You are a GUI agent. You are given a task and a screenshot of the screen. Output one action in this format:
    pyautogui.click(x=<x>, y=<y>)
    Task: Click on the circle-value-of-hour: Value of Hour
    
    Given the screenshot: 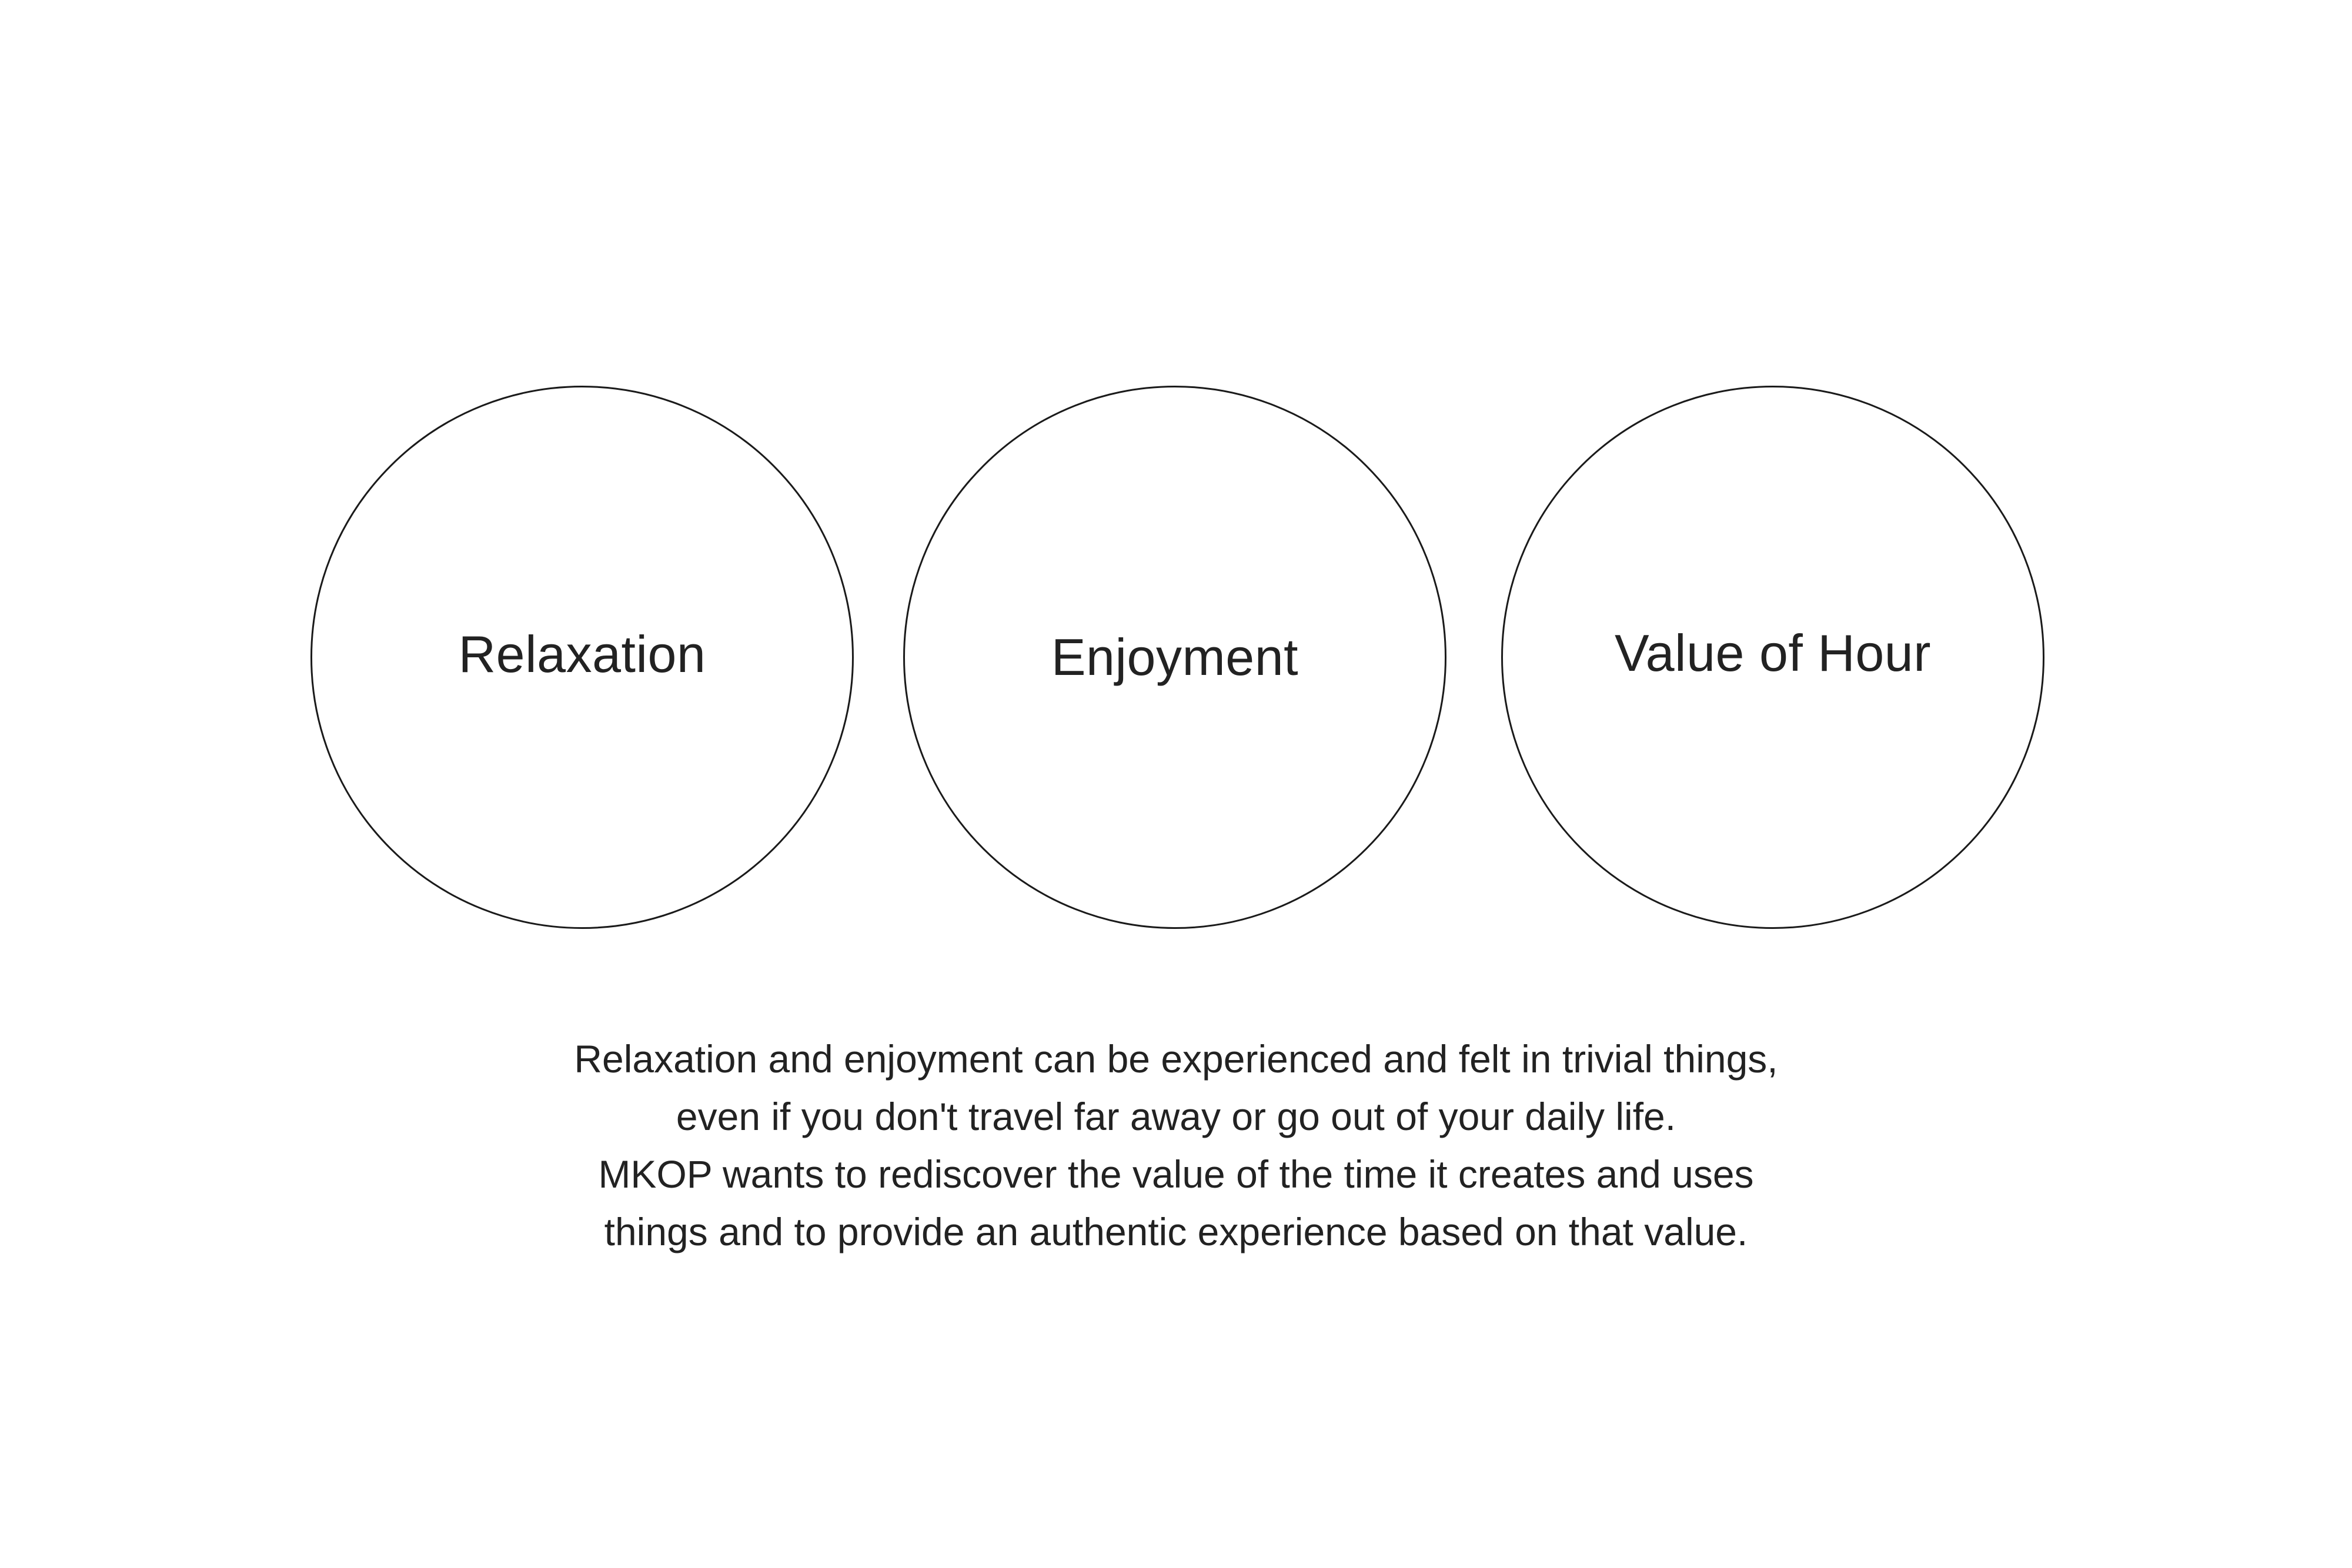 What is the action you would take?
    pyautogui.click(x=1772, y=657)
    